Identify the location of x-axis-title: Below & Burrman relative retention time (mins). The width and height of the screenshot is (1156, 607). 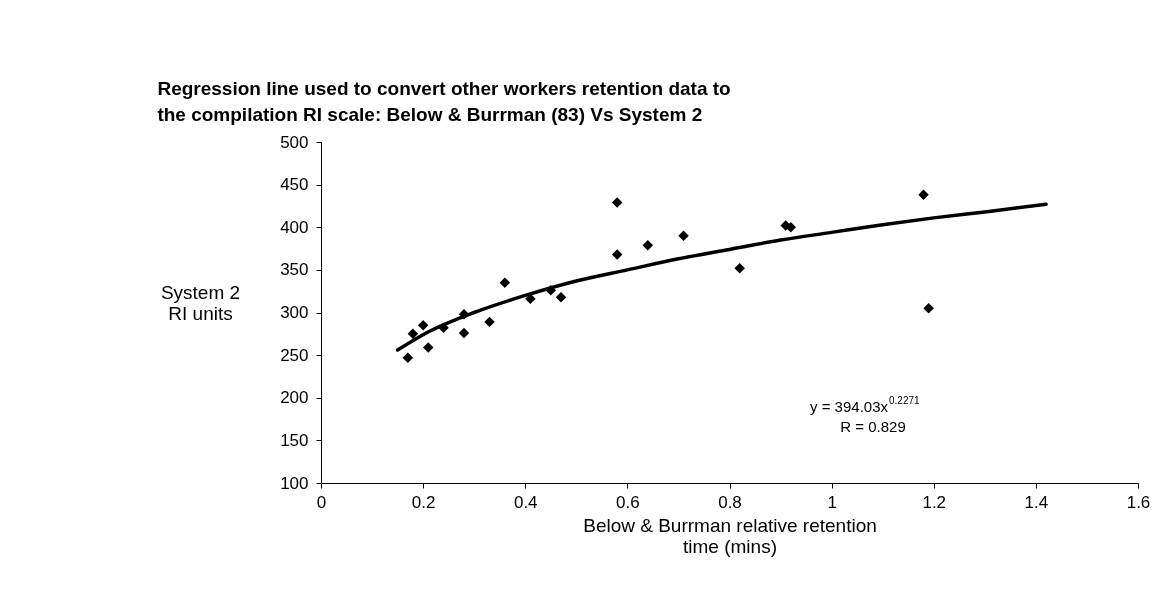
(730, 535).